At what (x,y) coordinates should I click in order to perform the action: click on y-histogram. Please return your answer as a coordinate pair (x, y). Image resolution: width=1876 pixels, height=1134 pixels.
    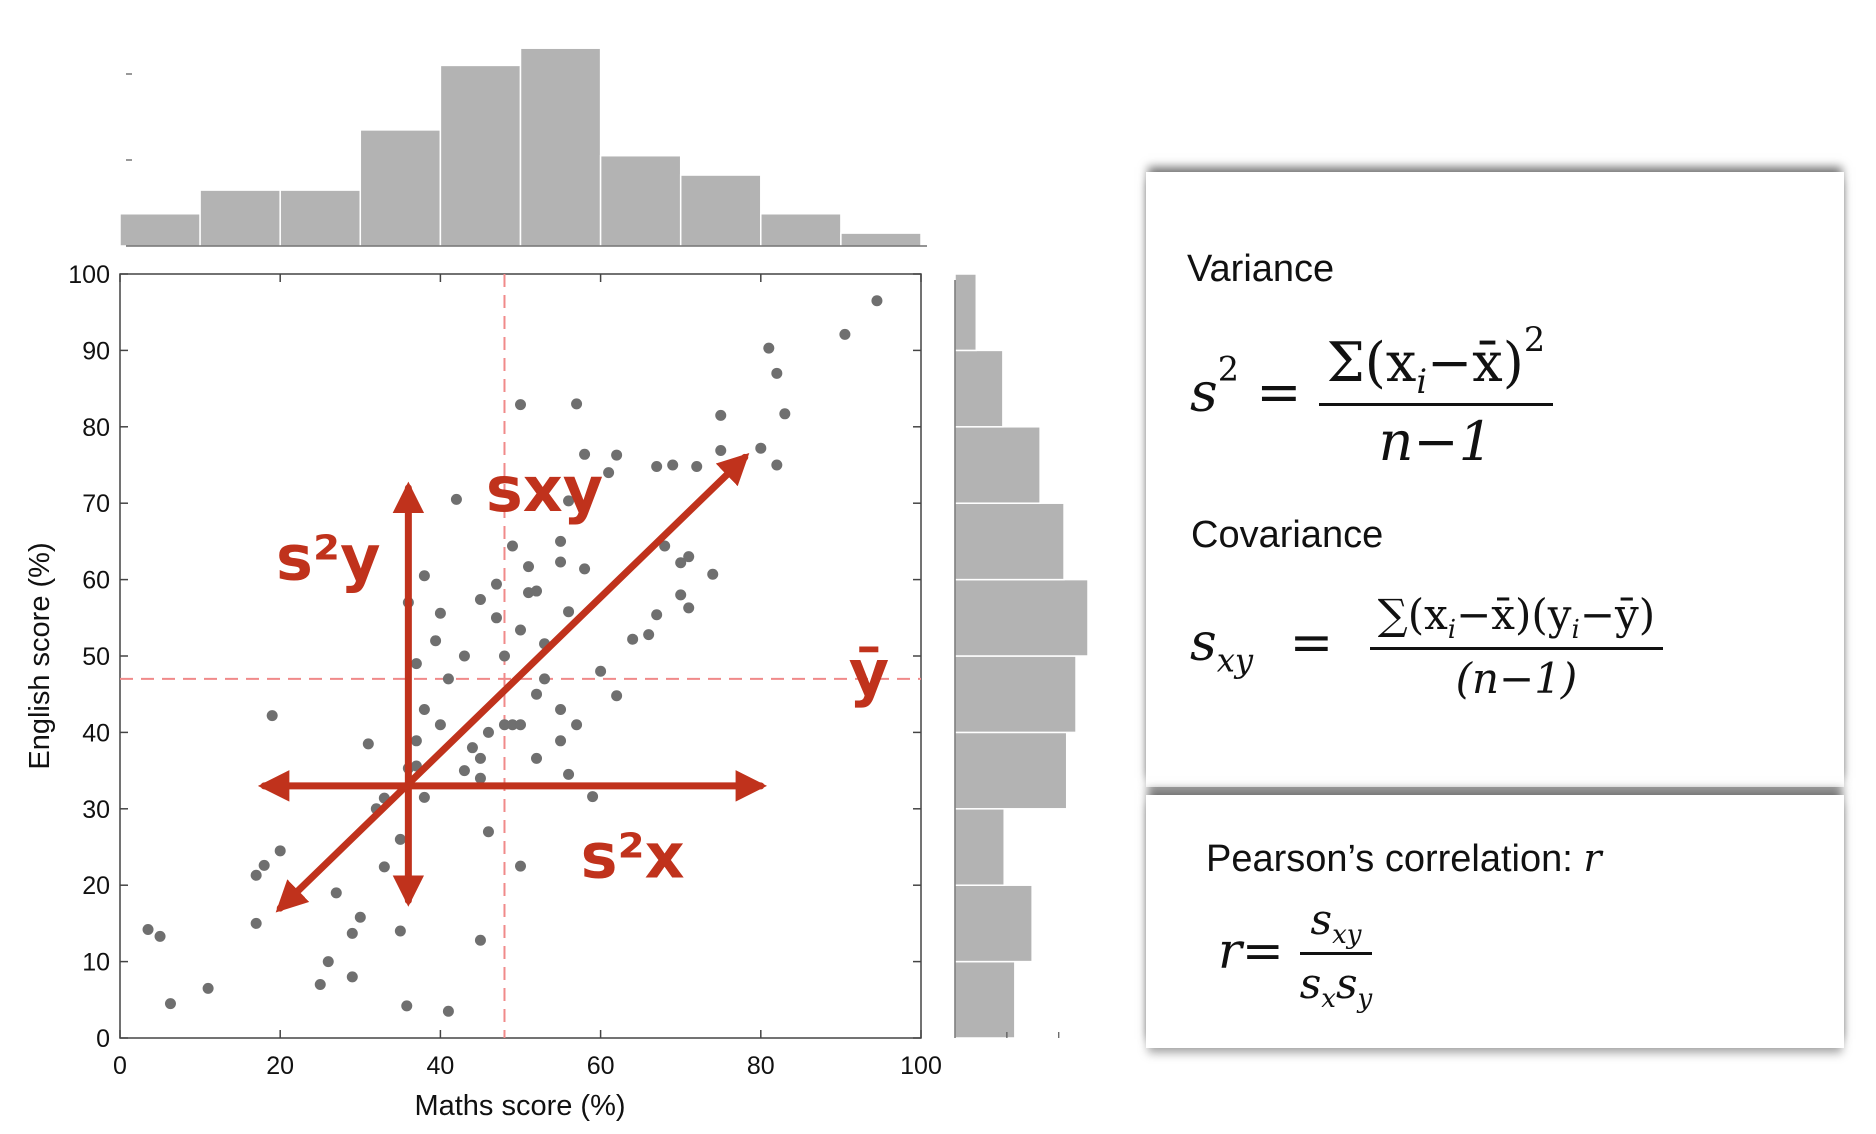
    Looking at the image, I should click on (1021, 656).